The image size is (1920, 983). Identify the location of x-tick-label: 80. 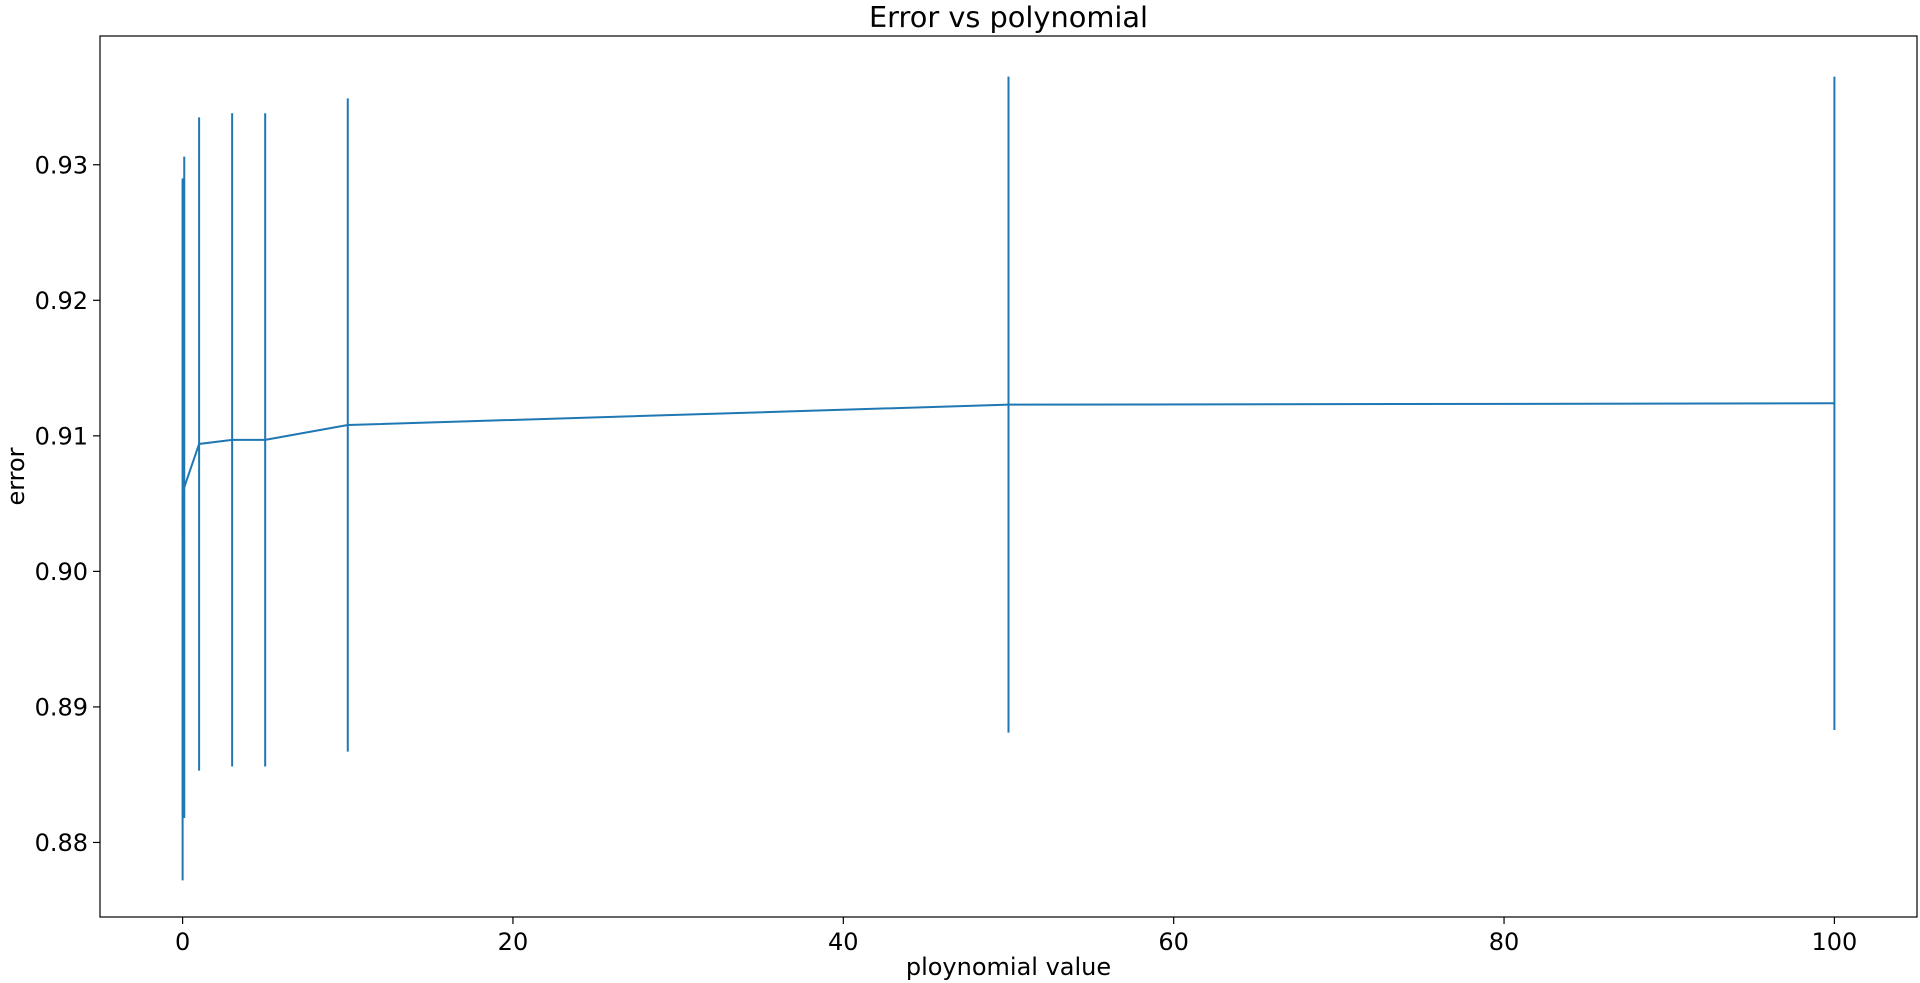
(1504, 942).